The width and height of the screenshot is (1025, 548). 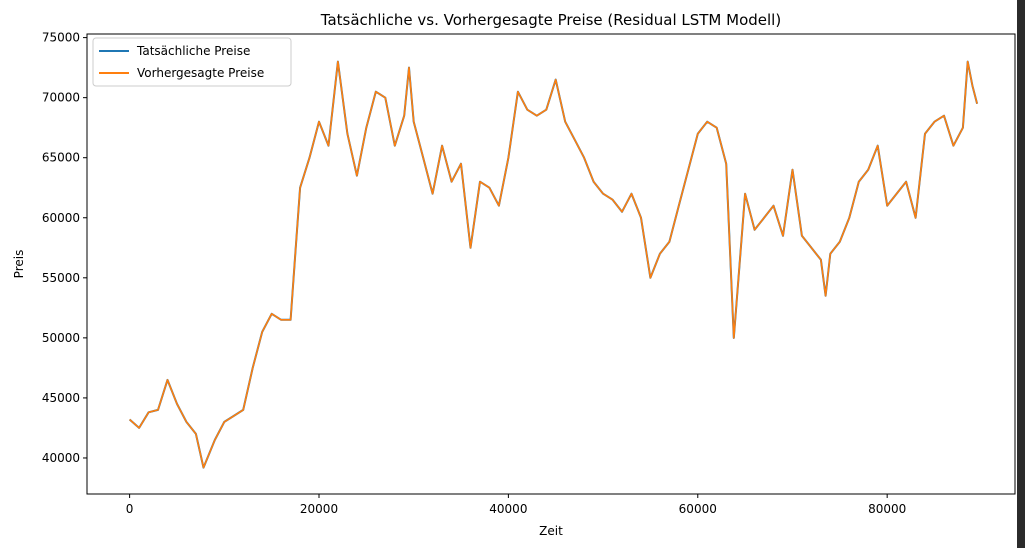 I want to click on x-tick-label: 80000, so click(x=887, y=509).